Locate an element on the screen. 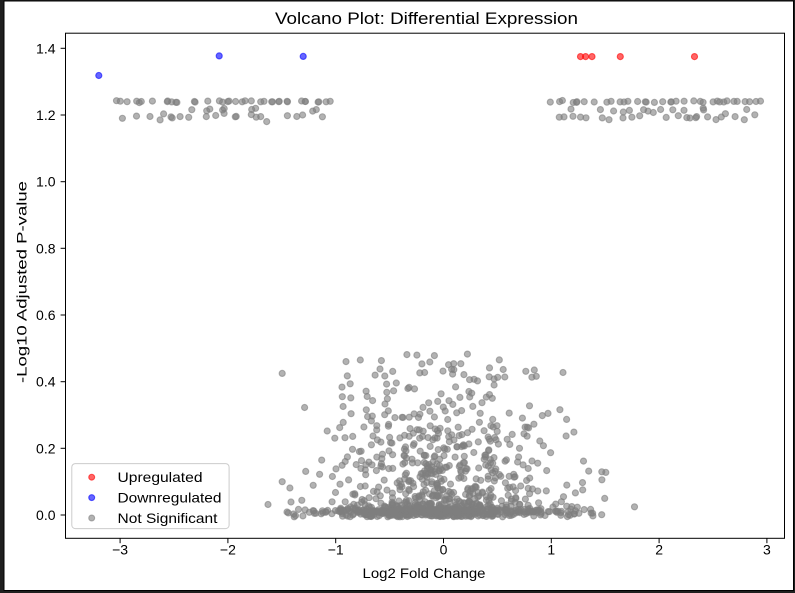 Image resolution: width=795 pixels, height=593 pixels. svg-text: Upregulated is located at coordinates (160, 477).